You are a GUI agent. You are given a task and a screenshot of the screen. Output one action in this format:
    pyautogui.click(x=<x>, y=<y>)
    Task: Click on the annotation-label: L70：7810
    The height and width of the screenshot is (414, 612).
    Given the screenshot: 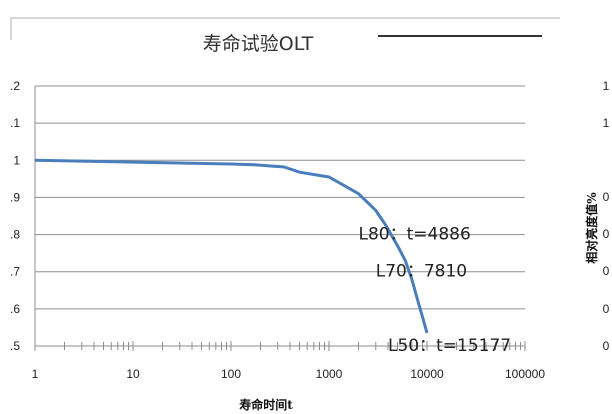 What is the action you would take?
    pyautogui.click(x=421, y=272)
    